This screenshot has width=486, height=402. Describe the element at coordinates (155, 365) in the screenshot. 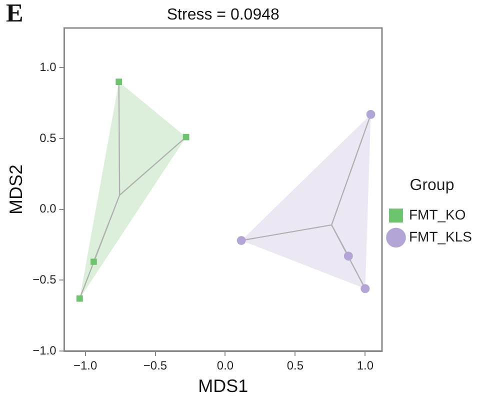

I see `x-tick-label: −0.5` at that location.